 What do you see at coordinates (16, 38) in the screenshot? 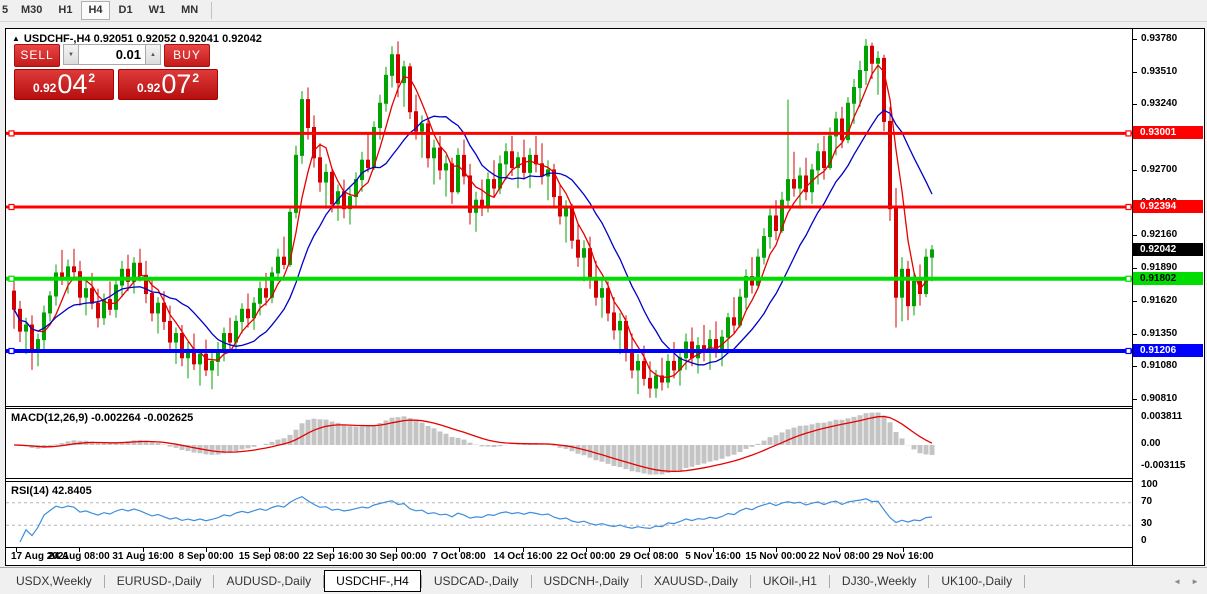
I see `collapse-icon: ▲` at bounding box center [16, 38].